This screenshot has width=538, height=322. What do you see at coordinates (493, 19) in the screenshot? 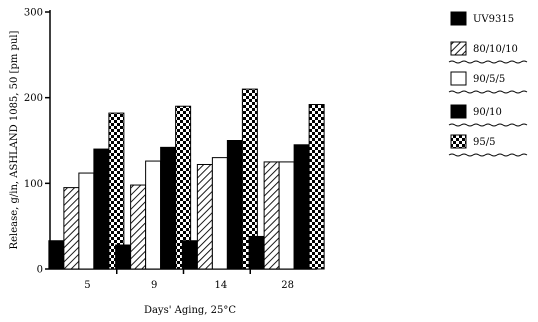
I see `legend-label-0: UV9315` at bounding box center [493, 19].